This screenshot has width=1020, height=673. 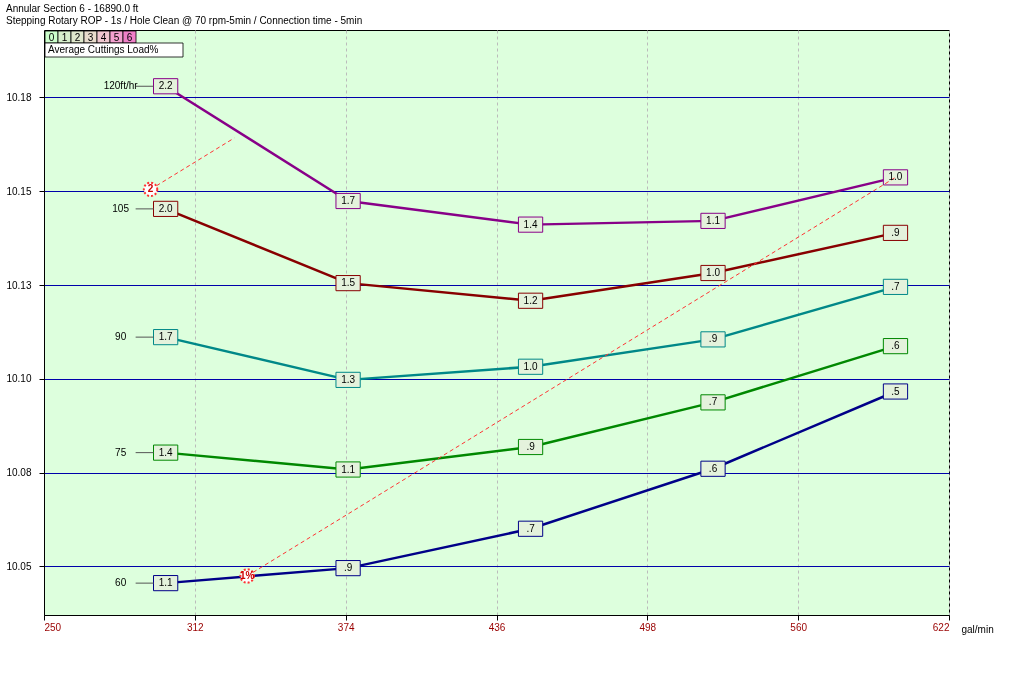 What do you see at coordinates (121, 86) in the screenshot?
I see `series-label: 120ft/hr` at bounding box center [121, 86].